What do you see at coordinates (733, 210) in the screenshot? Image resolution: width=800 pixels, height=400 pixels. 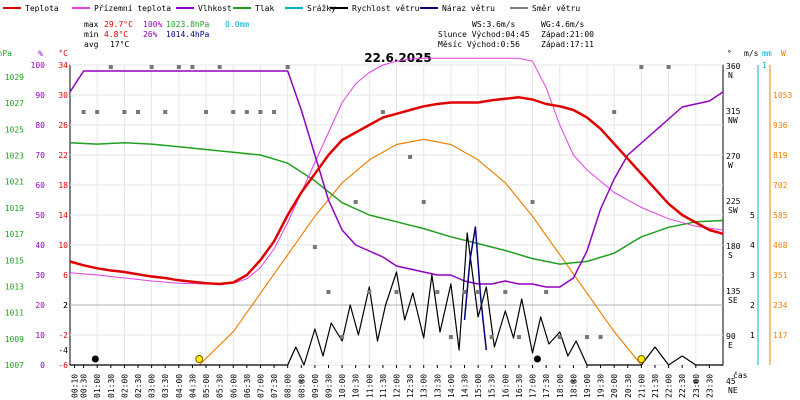 I see `dir-axis-tick-label: SW` at bounding box center [733, 210].